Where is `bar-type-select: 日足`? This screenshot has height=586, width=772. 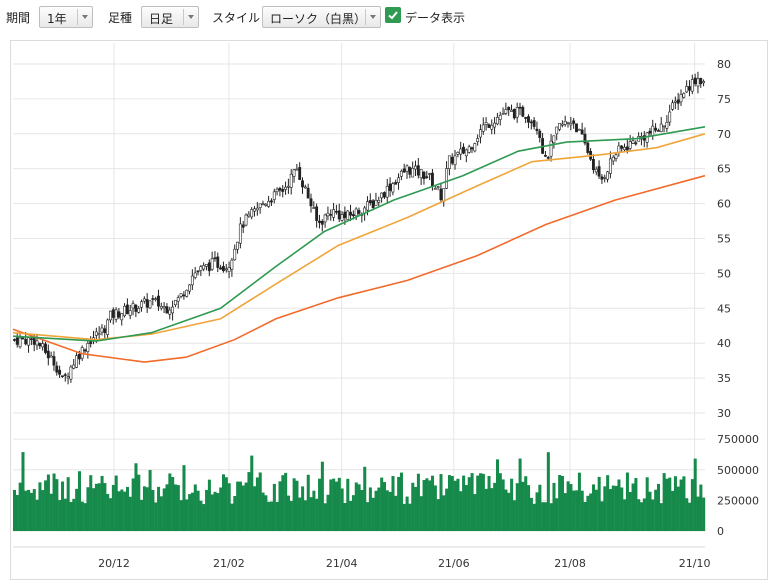
bar-type-select: 日足 is located at coordinates (170, 17).